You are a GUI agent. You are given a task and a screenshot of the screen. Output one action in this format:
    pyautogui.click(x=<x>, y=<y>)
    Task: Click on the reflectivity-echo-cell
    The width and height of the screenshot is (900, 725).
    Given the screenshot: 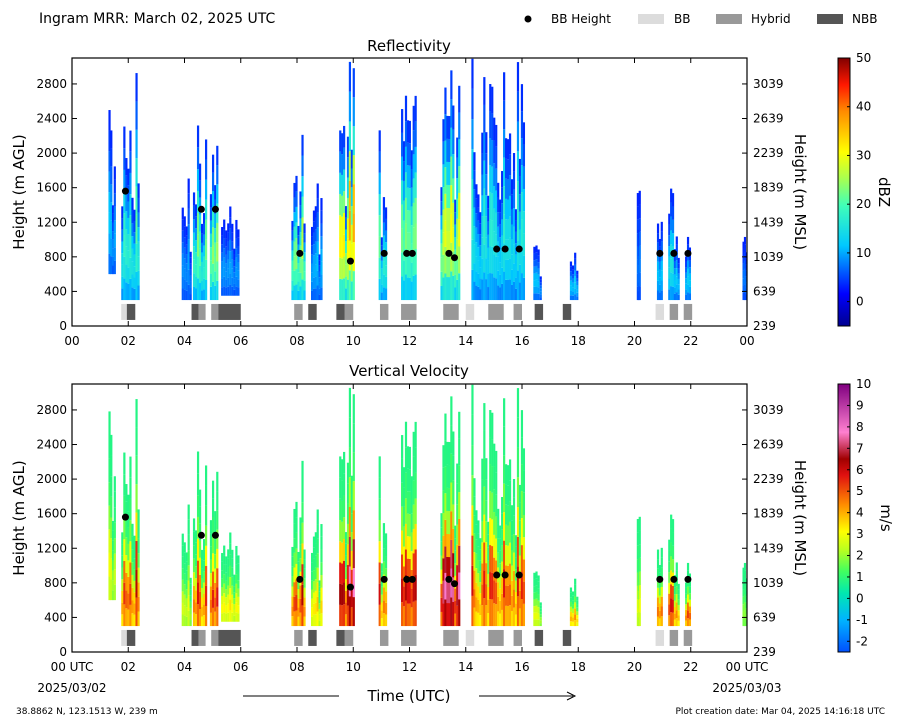 What is the action you would take?
    pyautogui.click(x=537, y=273)
    